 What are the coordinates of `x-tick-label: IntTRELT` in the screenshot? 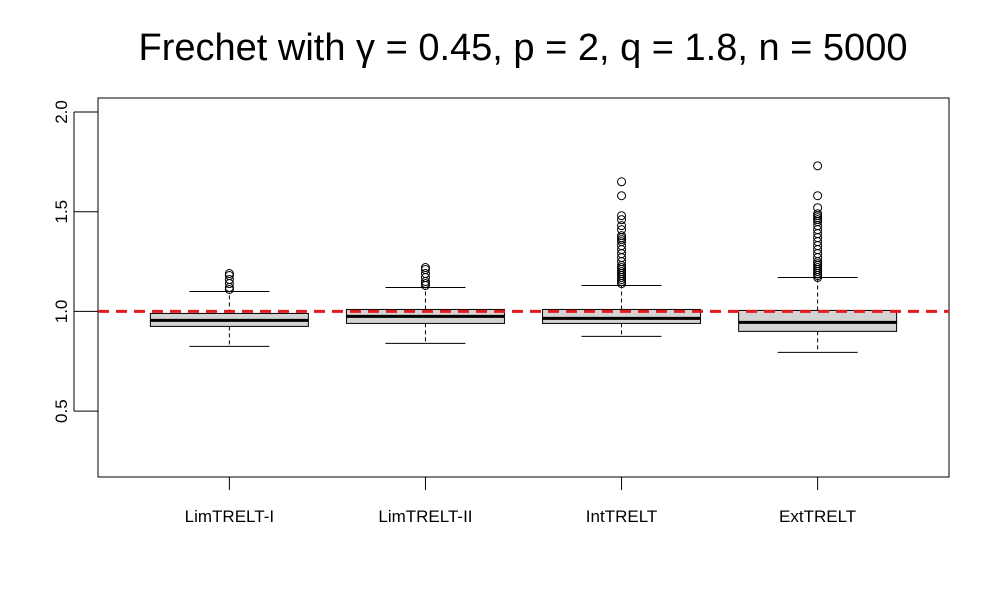 It's located at (621, 516).